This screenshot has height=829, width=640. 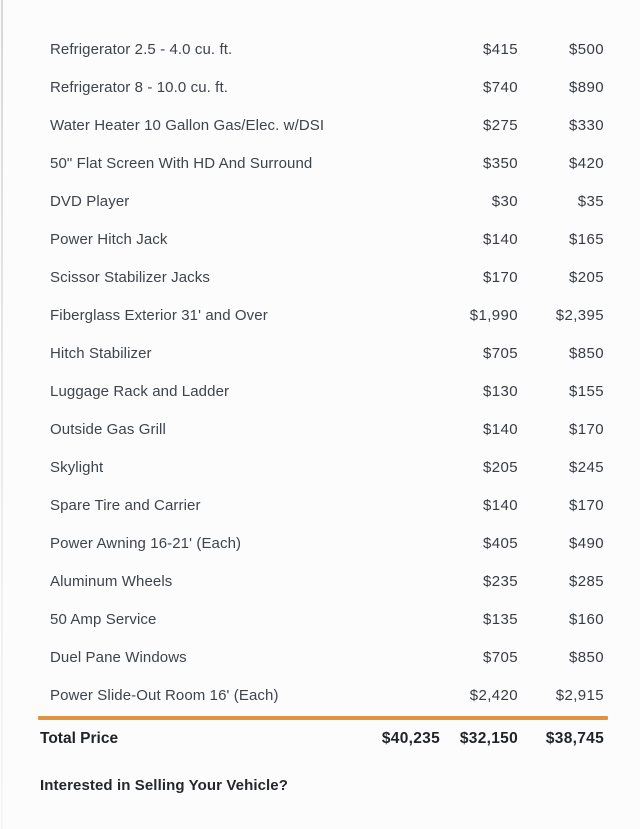 What do you see at coordinates (2, 414) in the screenshot?
I see `left-edge-divider` at bounding box center [2, 414].